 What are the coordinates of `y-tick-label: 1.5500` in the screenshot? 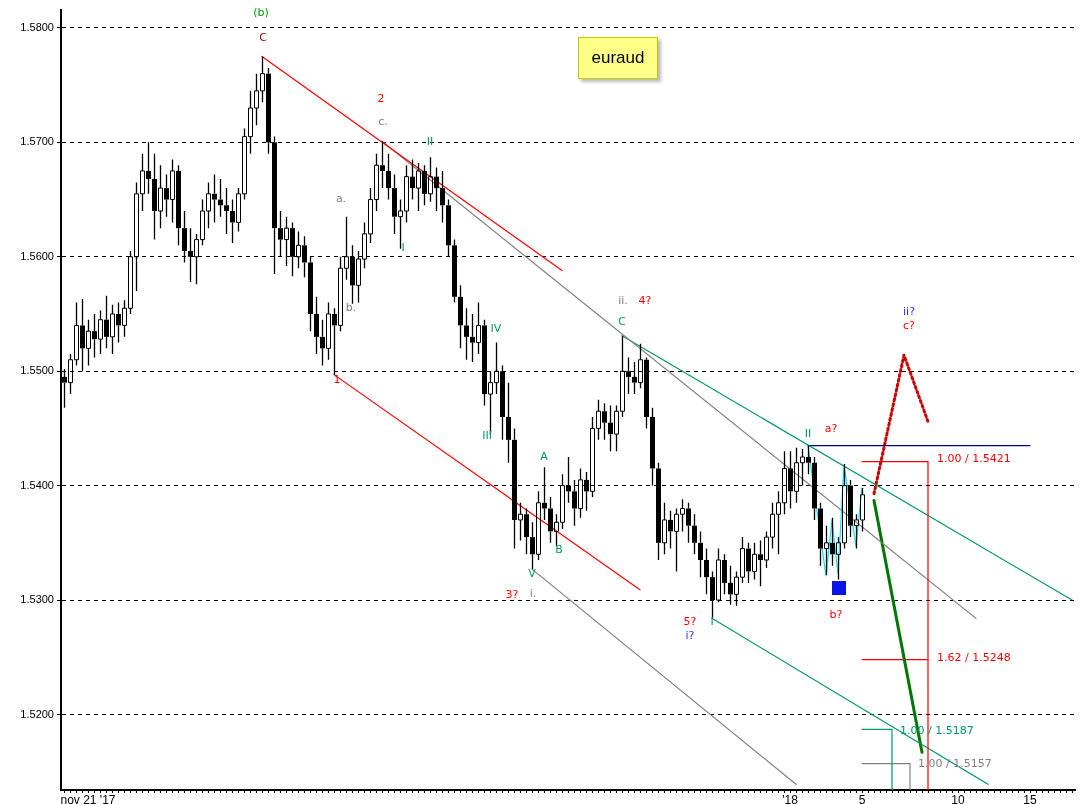 It's located at (37, 370).